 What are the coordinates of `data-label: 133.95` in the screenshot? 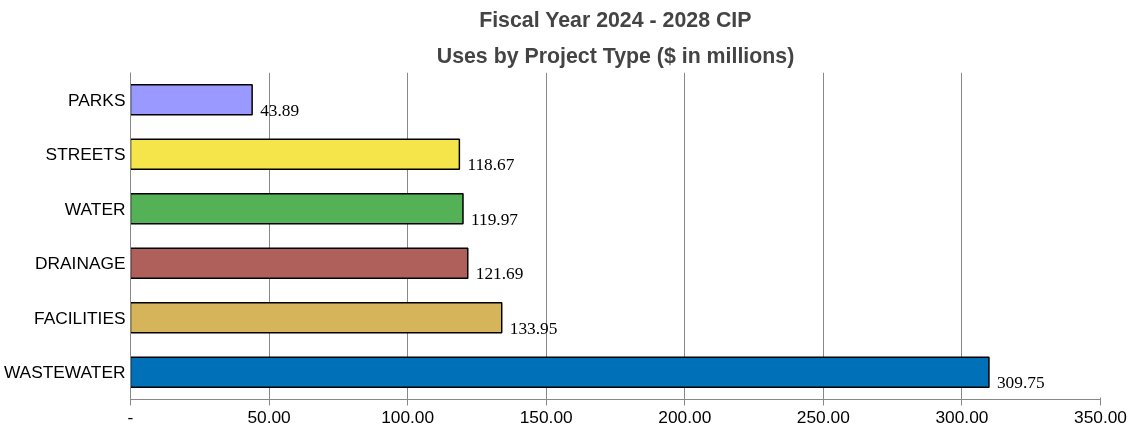 It's located at (533, 328).